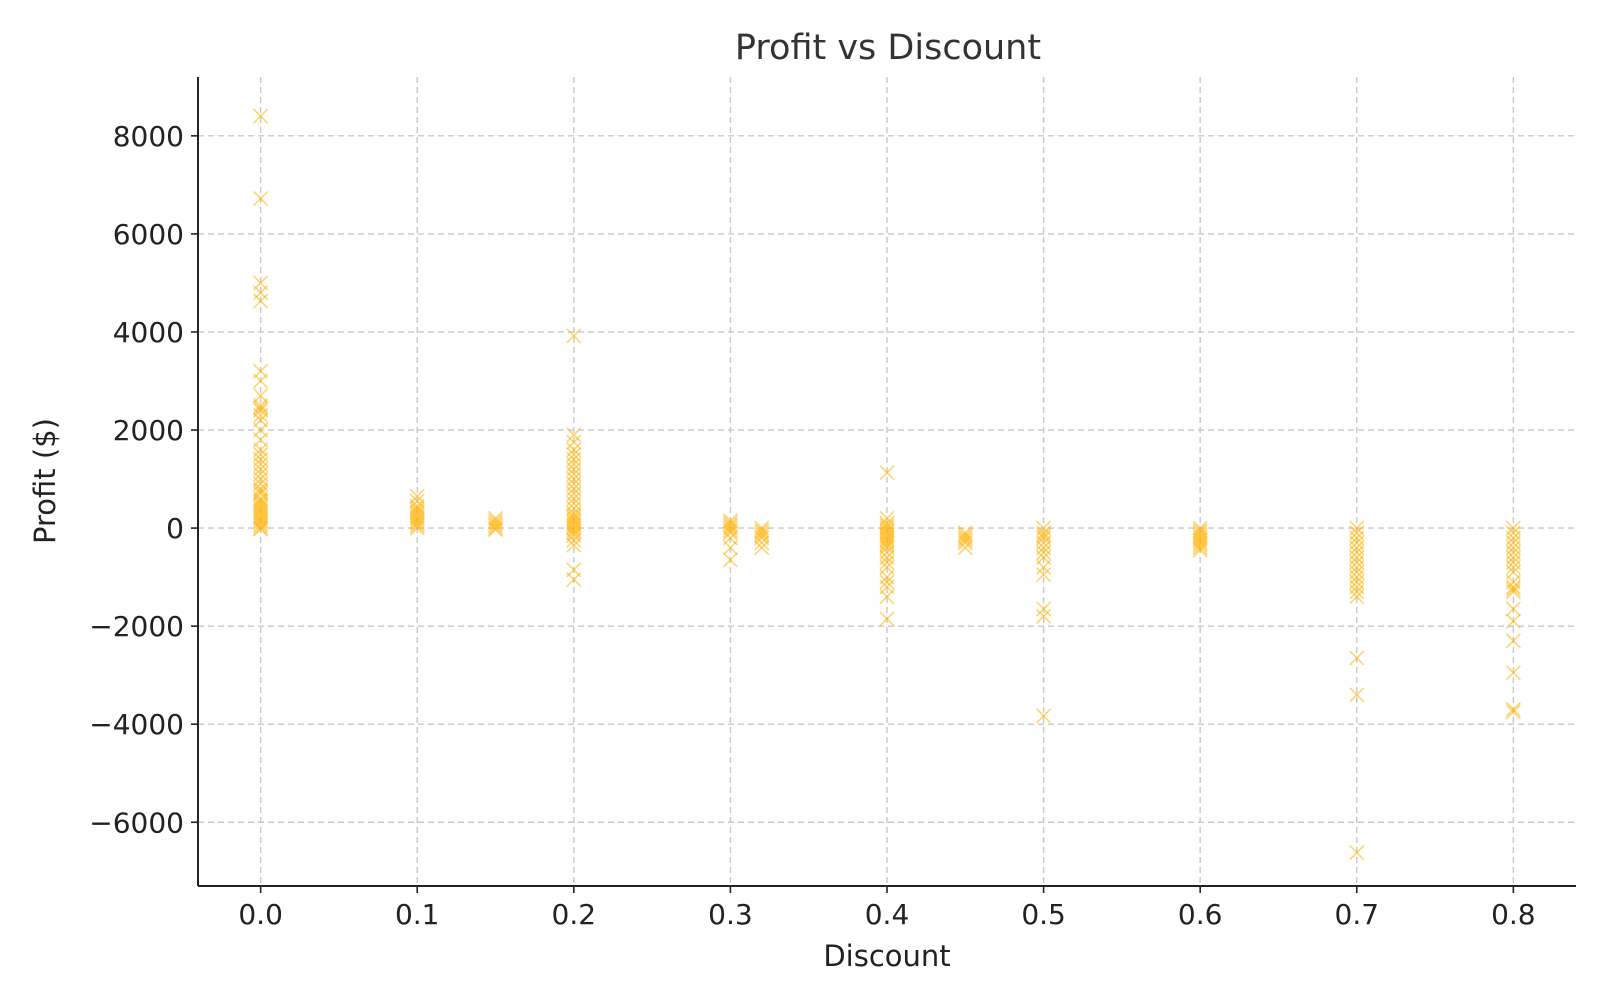  I want to click on chart-title: Profit vs Discount, so click(888, 48).